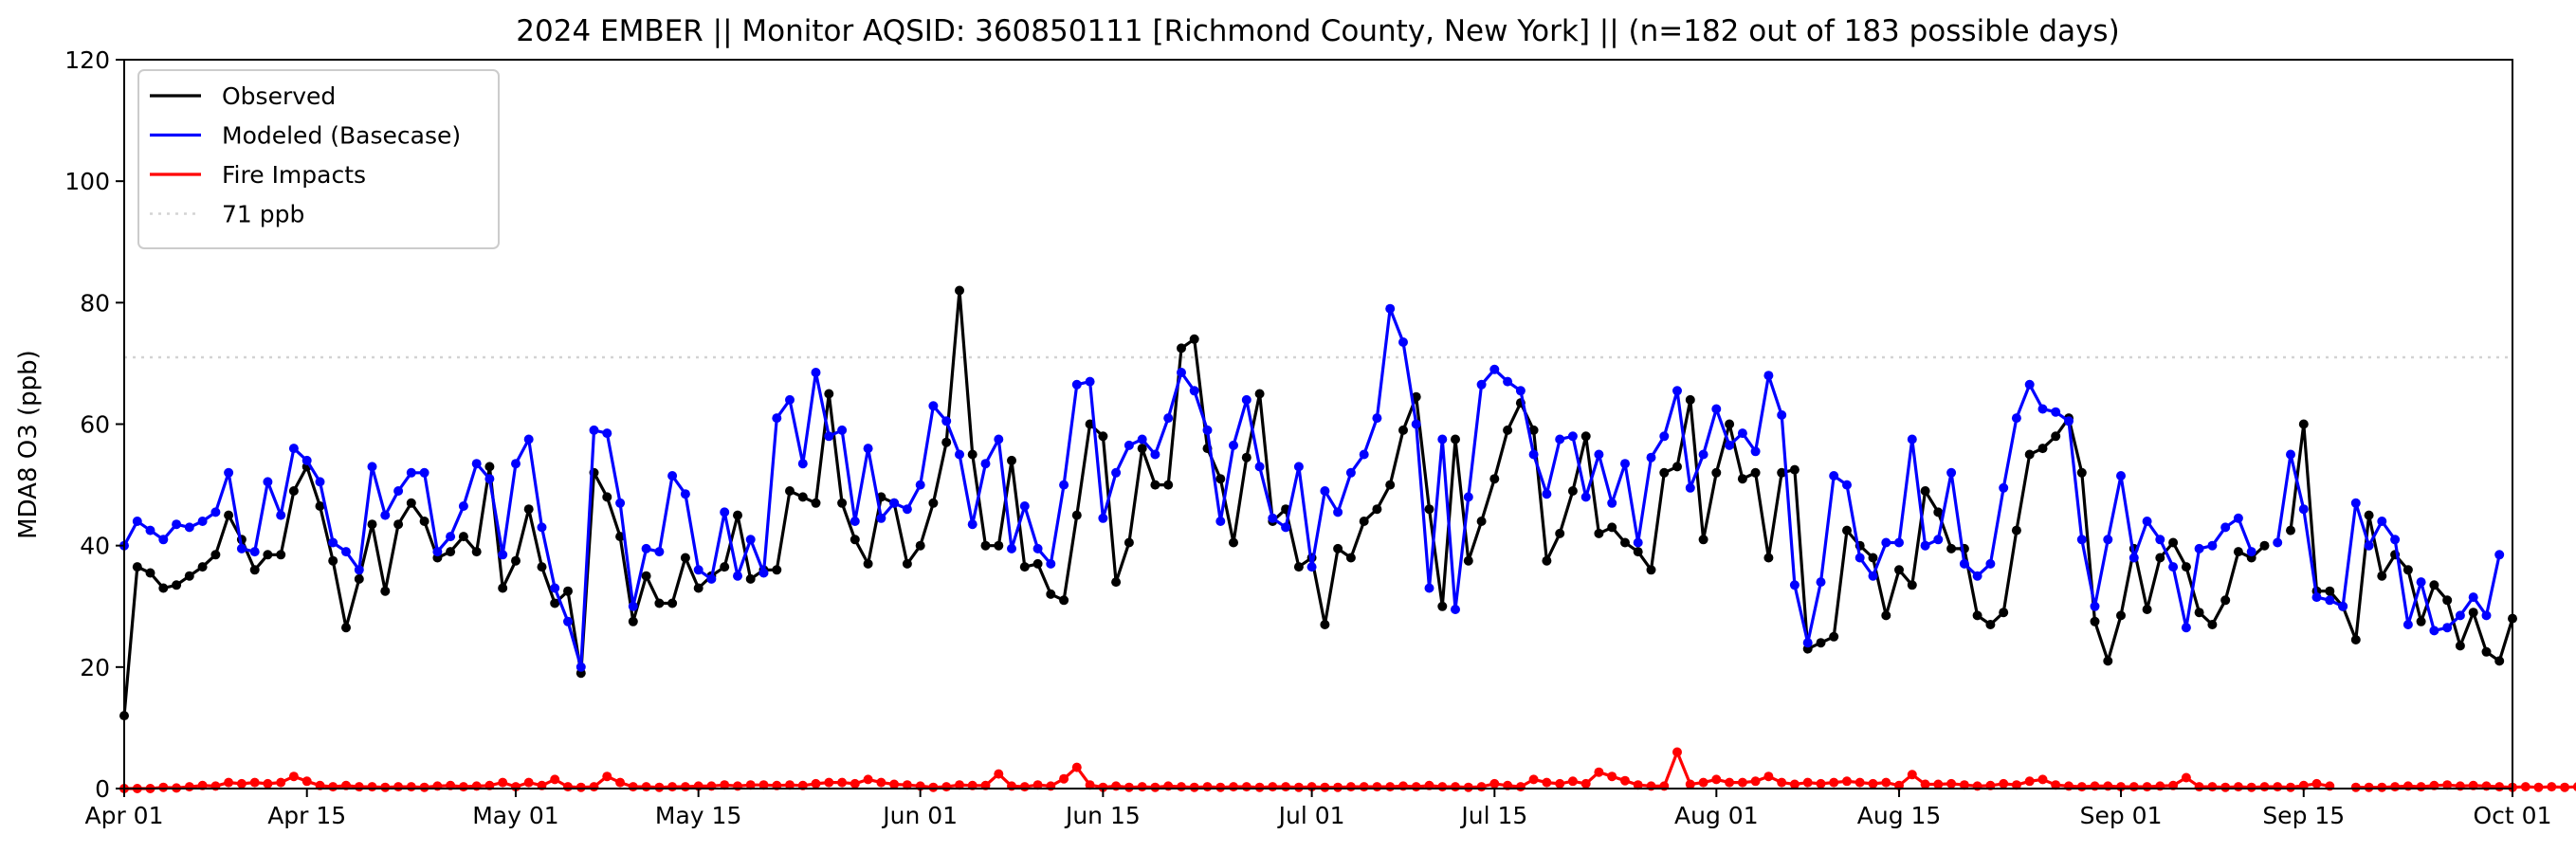  I want to click on x-tick-label: Apr 15, so click(306, 815).